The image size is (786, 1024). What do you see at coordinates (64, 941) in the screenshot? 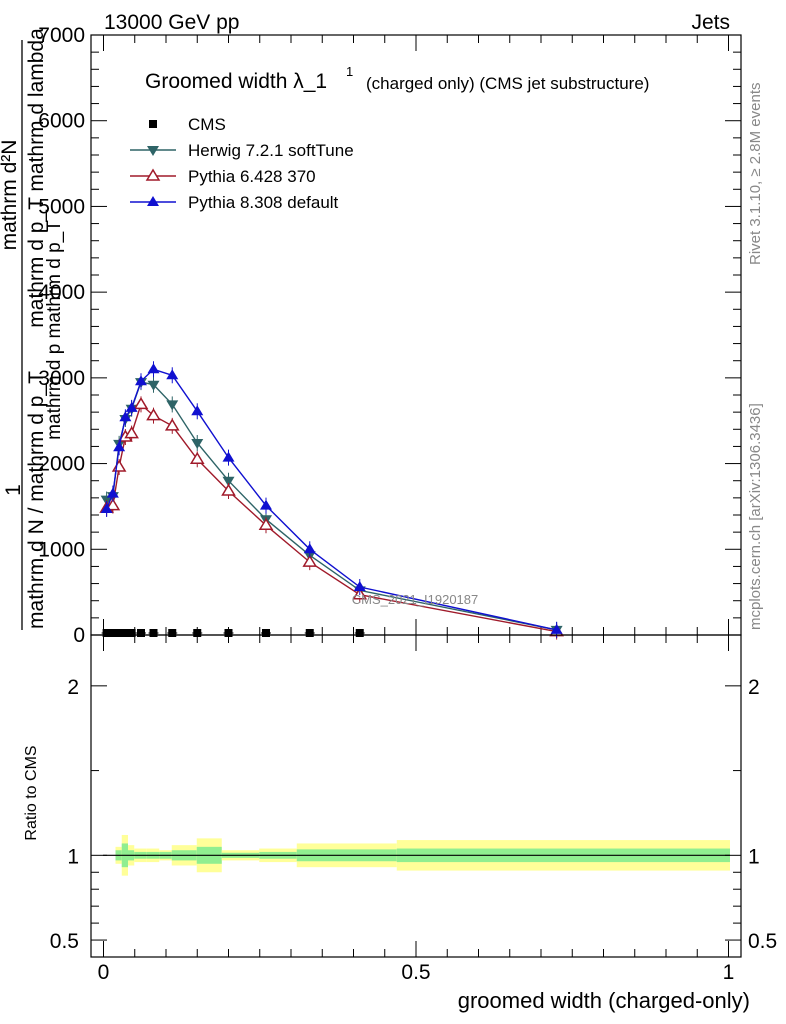
I see `ratio-tick-label: 0.5` at bounding box center [64, 941].